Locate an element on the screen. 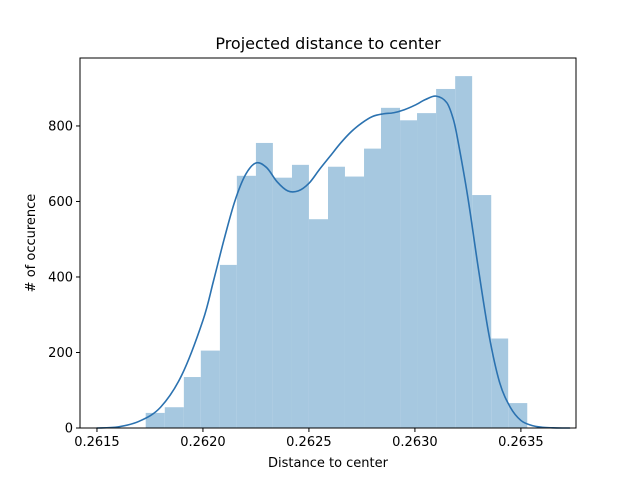 The height and width of the screenshot is (484, 640). y-axis-label: # of occurence is located at coordinates (31, 243).